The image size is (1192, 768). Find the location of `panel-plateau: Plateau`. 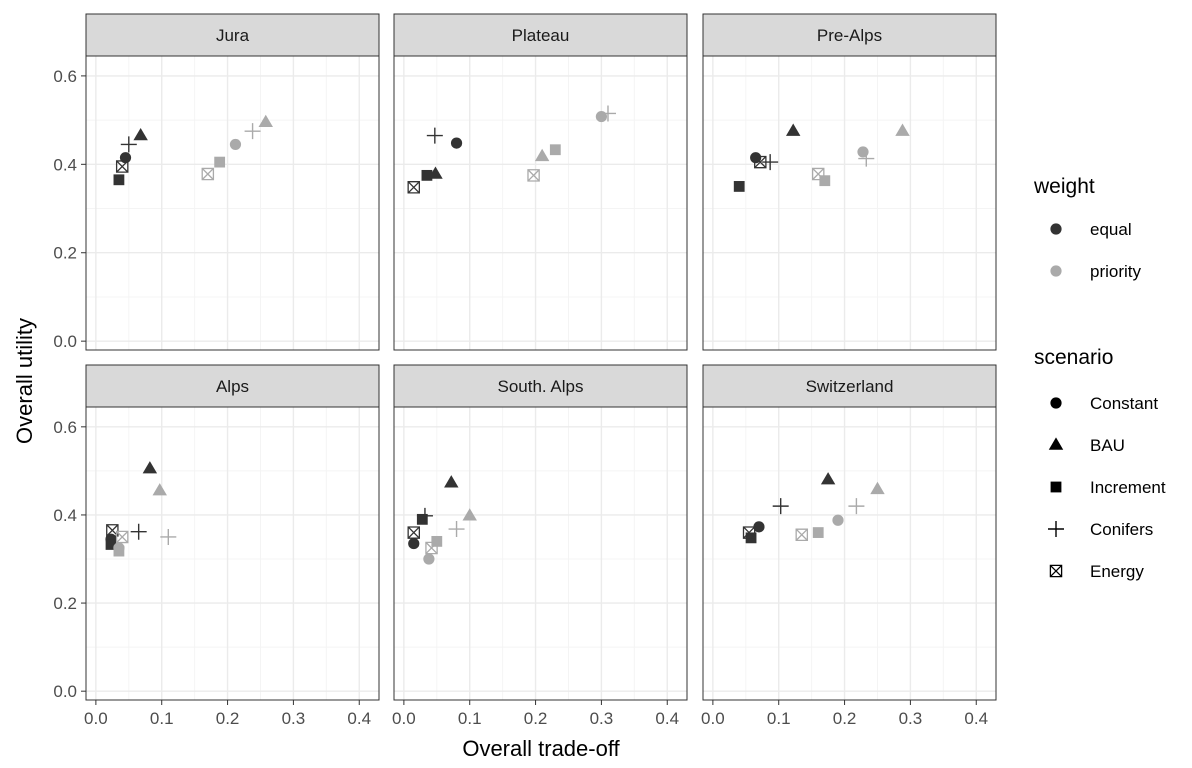

panel-plateau: Plateau is located at coordinates (540, 182).